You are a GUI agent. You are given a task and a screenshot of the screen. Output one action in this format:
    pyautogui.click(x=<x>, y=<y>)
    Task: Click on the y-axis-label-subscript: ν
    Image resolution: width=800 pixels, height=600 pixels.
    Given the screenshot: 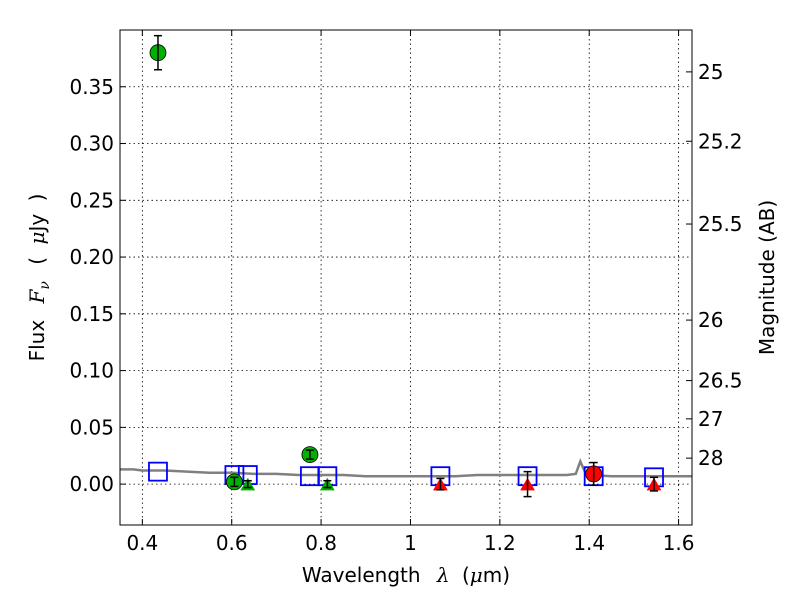 What is the action you would take?
    pyautogui.click(x=45, y=285)
    